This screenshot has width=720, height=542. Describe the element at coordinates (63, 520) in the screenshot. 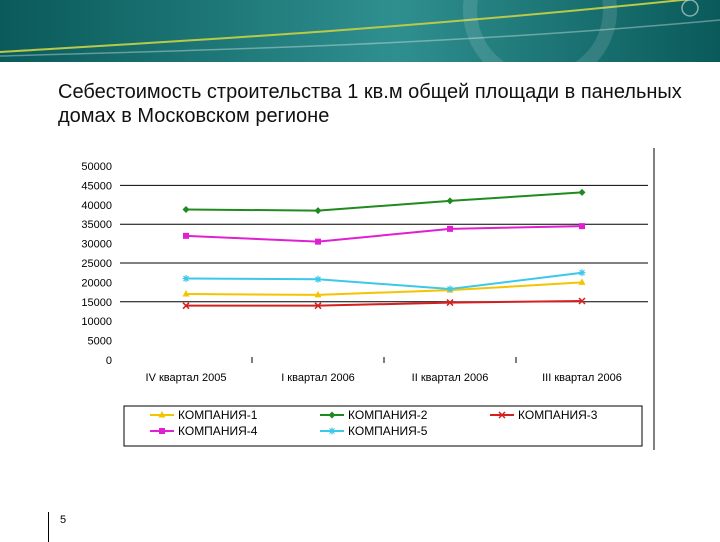

I see `page-number: 5` at that location.